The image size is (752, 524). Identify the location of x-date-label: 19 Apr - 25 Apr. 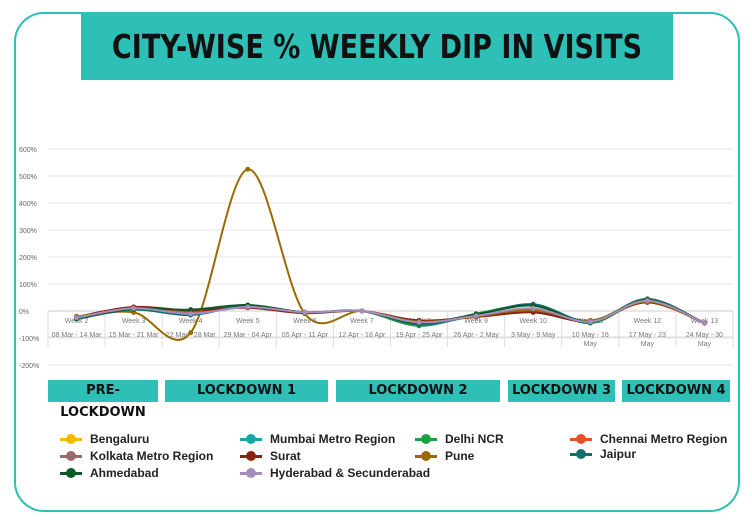
(419, 335).